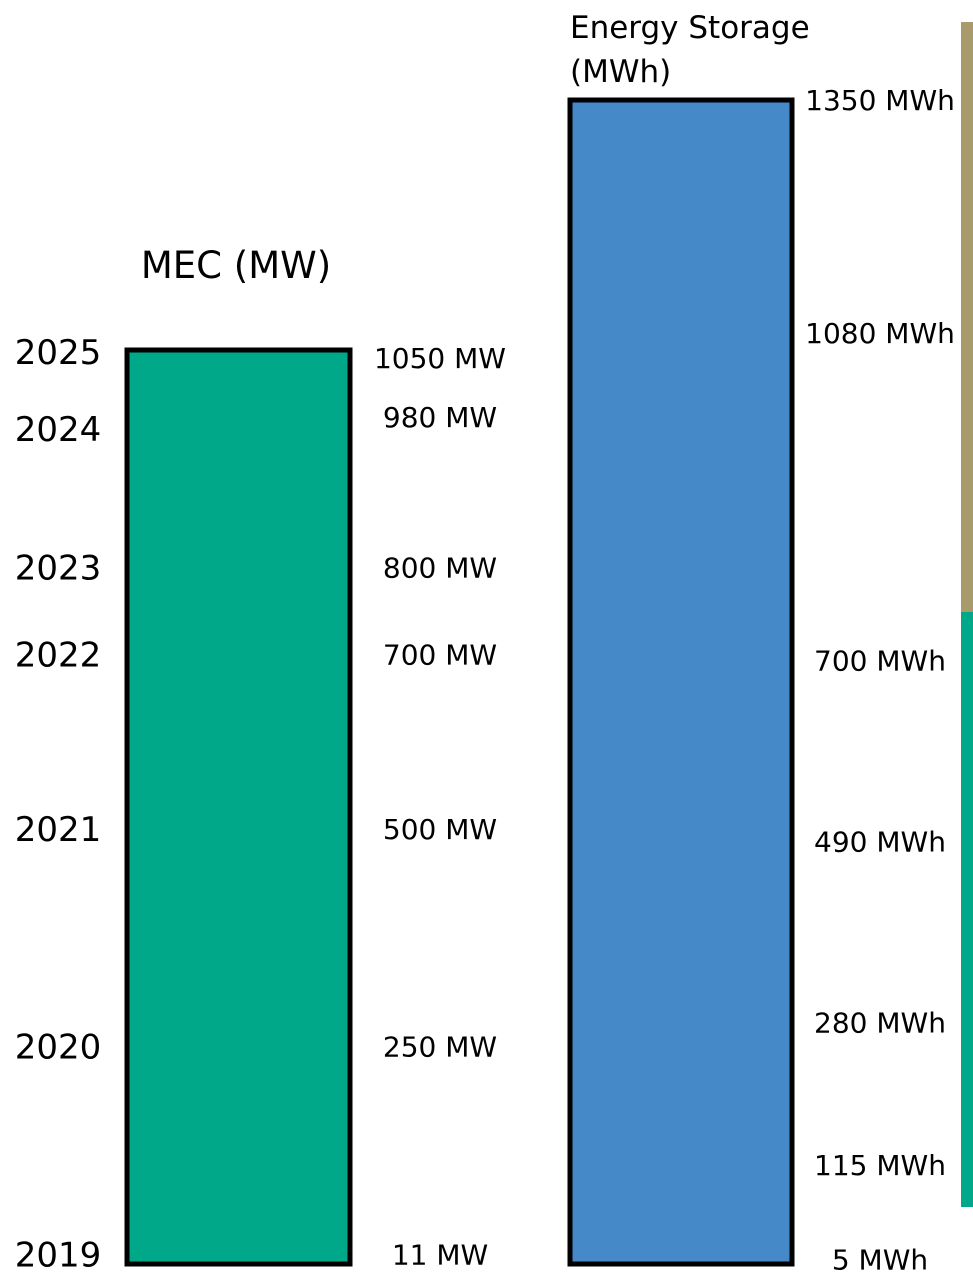  Describe the element at coordinates (440, 1254) in the screenshot. I see `mec-value-label: 11 MW` at that location.